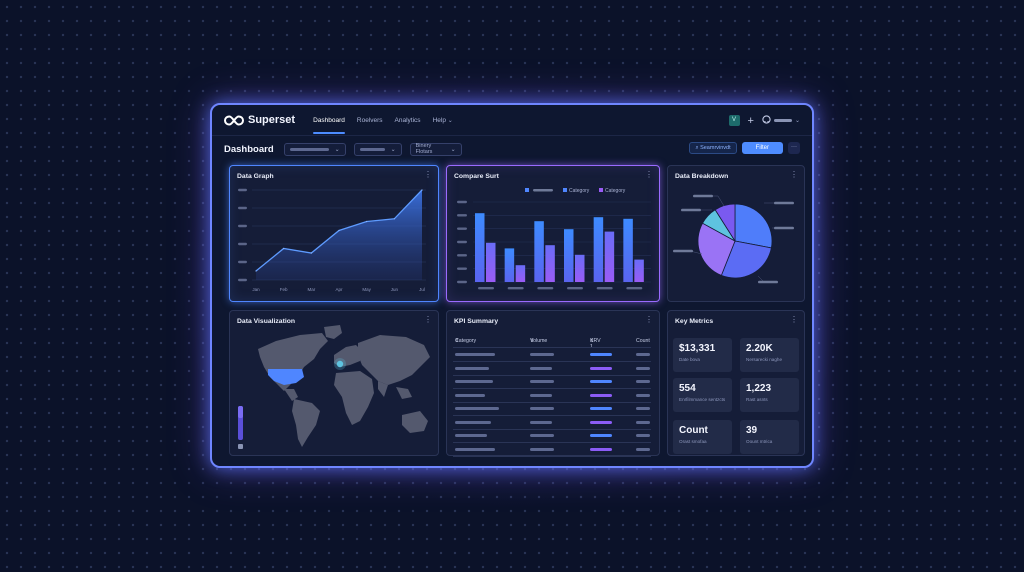 The width and height of the screenshot is (1024, 572). What do you see at coordinates (329, 120) in the screenshot?
I see `nav-dashboard: Dashboard` at bounding box center [329, 120].